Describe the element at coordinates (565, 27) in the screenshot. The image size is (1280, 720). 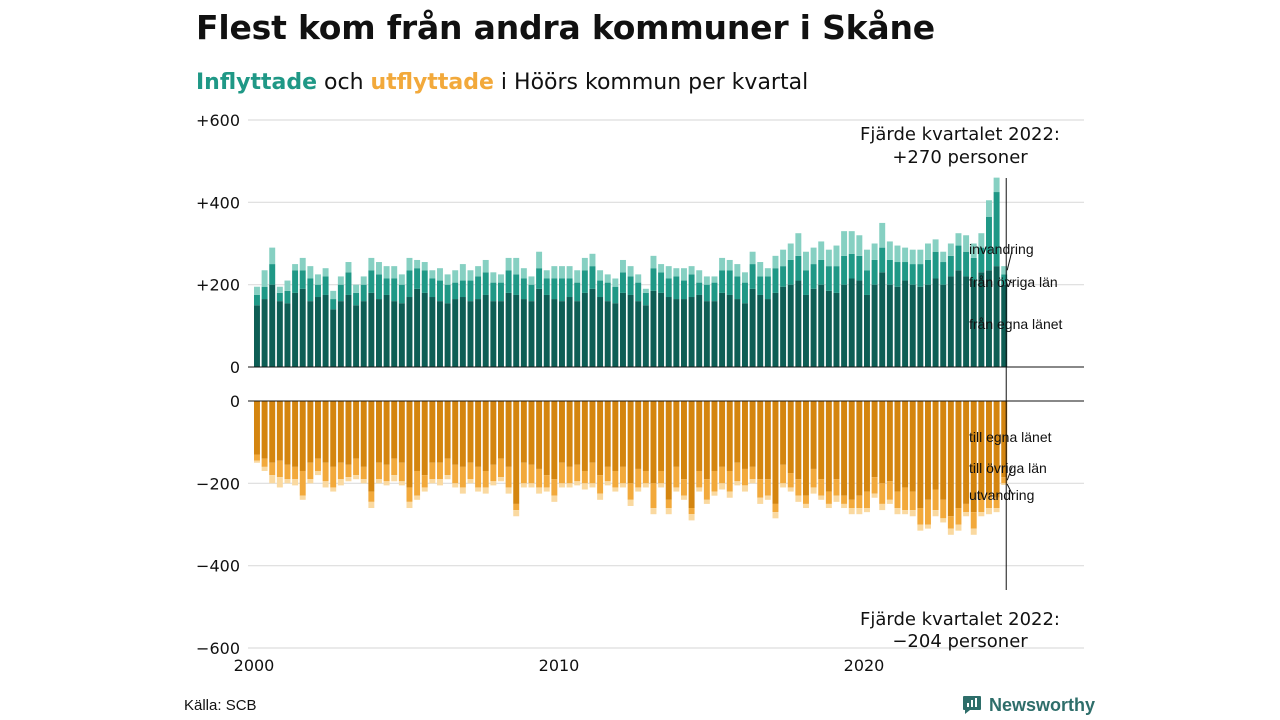
I see `chart-title: Flest kom från andra kommuner i Skåne` at that location.